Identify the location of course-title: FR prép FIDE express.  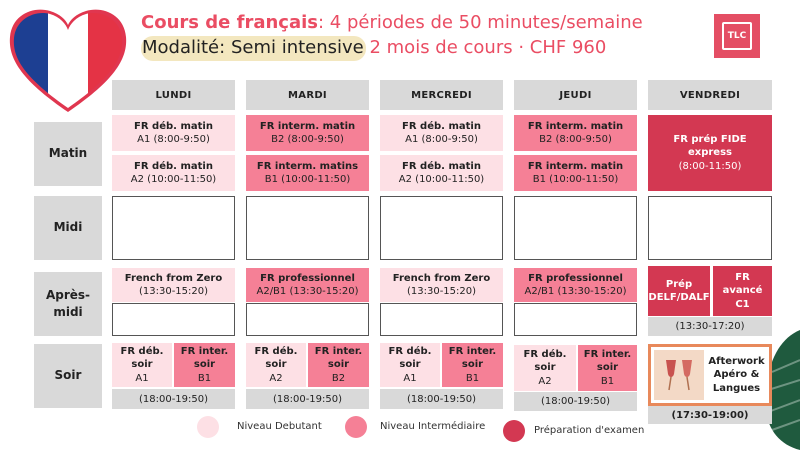
(710, 146).